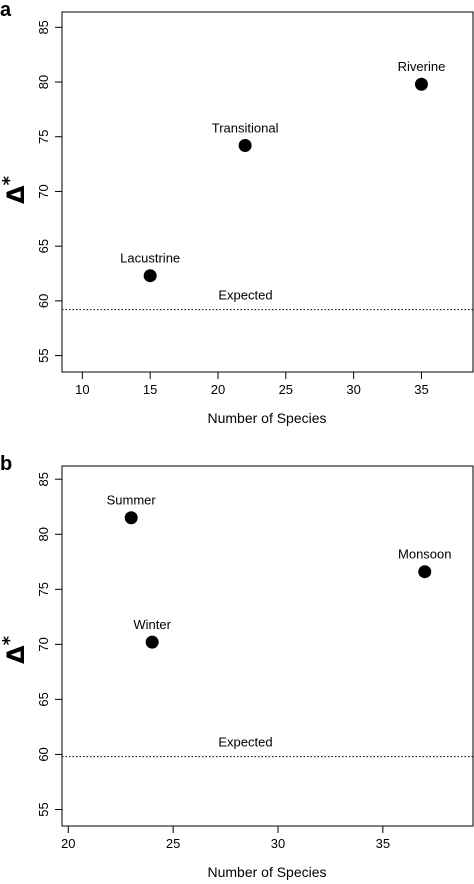  Describe the element at coordinates (6, 10) in the screenshot. I see `panel-a-letter: a` at that location.